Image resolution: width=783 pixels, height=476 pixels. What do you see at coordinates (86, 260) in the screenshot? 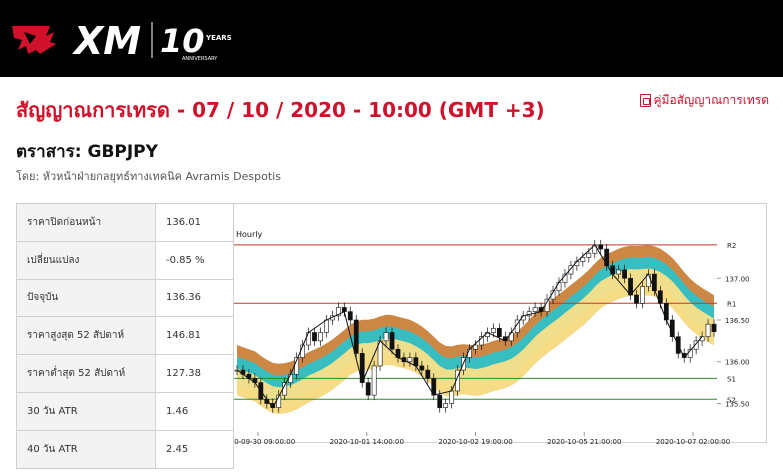
I see `stat-label: เปลี่ยนแปลง` at bounding box center [86, 260].